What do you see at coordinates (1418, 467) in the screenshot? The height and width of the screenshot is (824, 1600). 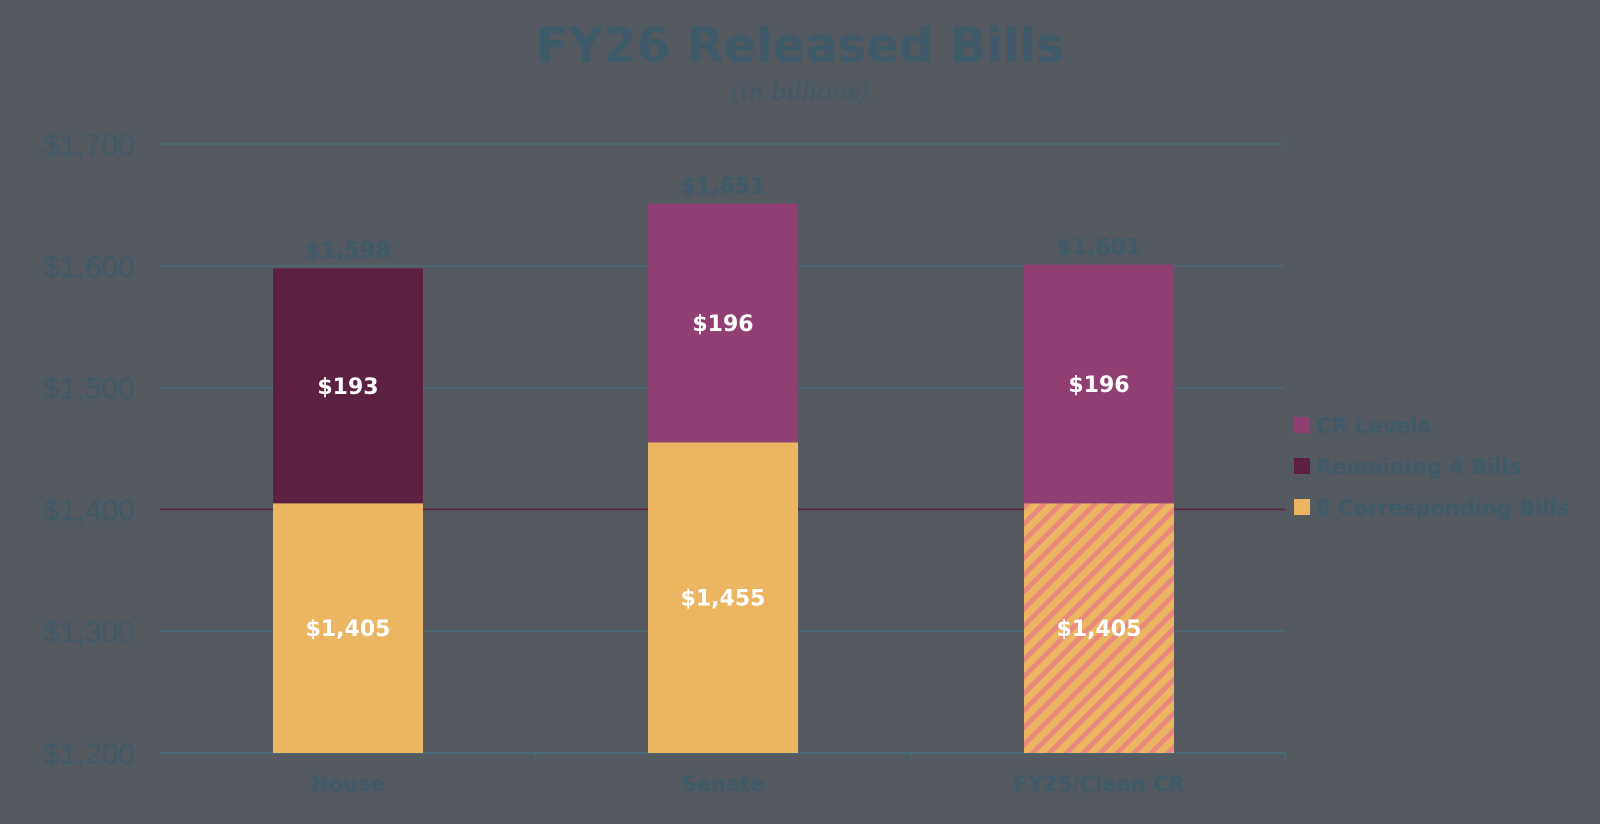 I see `legend-label-remaining: Remaining 4 Bills` at bounding box center [1418, 467].